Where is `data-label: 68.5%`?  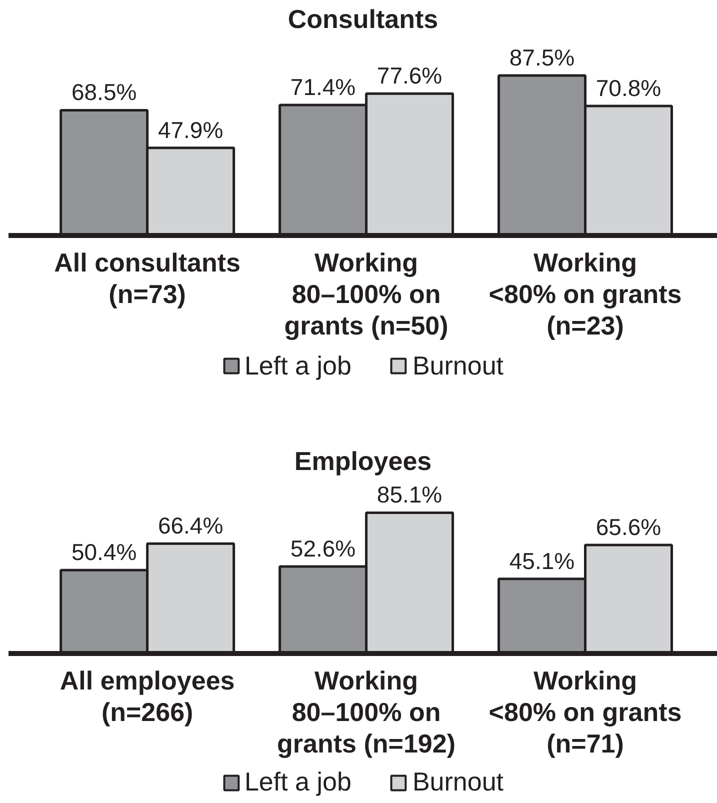
data-label: 68.5% is located at coordinates (104, 92).